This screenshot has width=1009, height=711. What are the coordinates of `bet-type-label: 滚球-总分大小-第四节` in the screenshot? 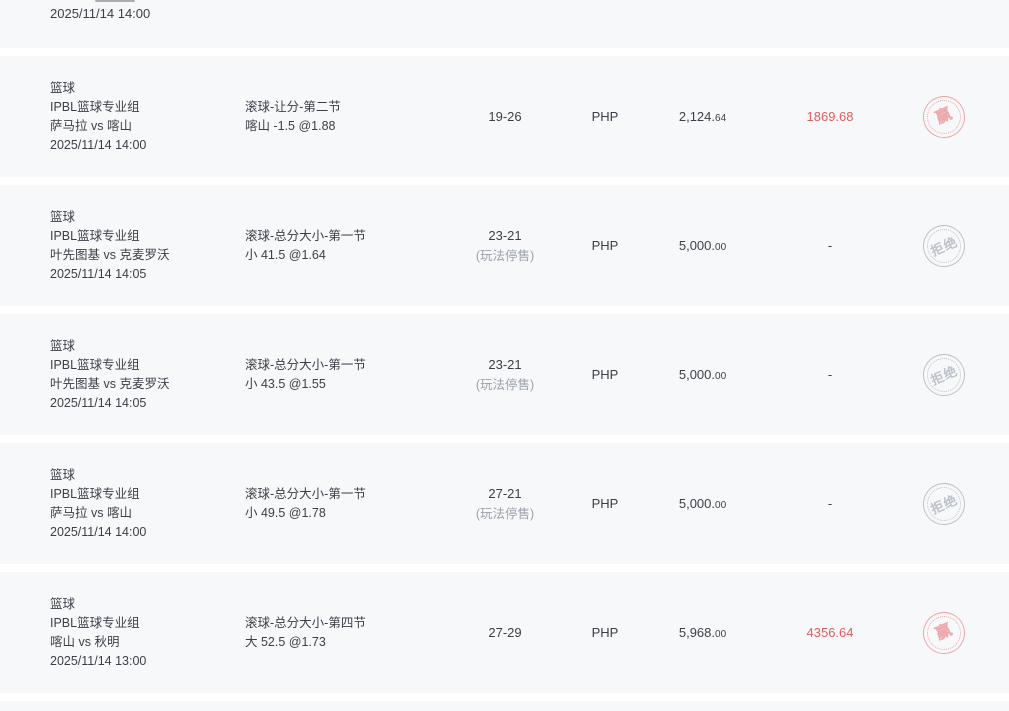 It's located at (305, 622).